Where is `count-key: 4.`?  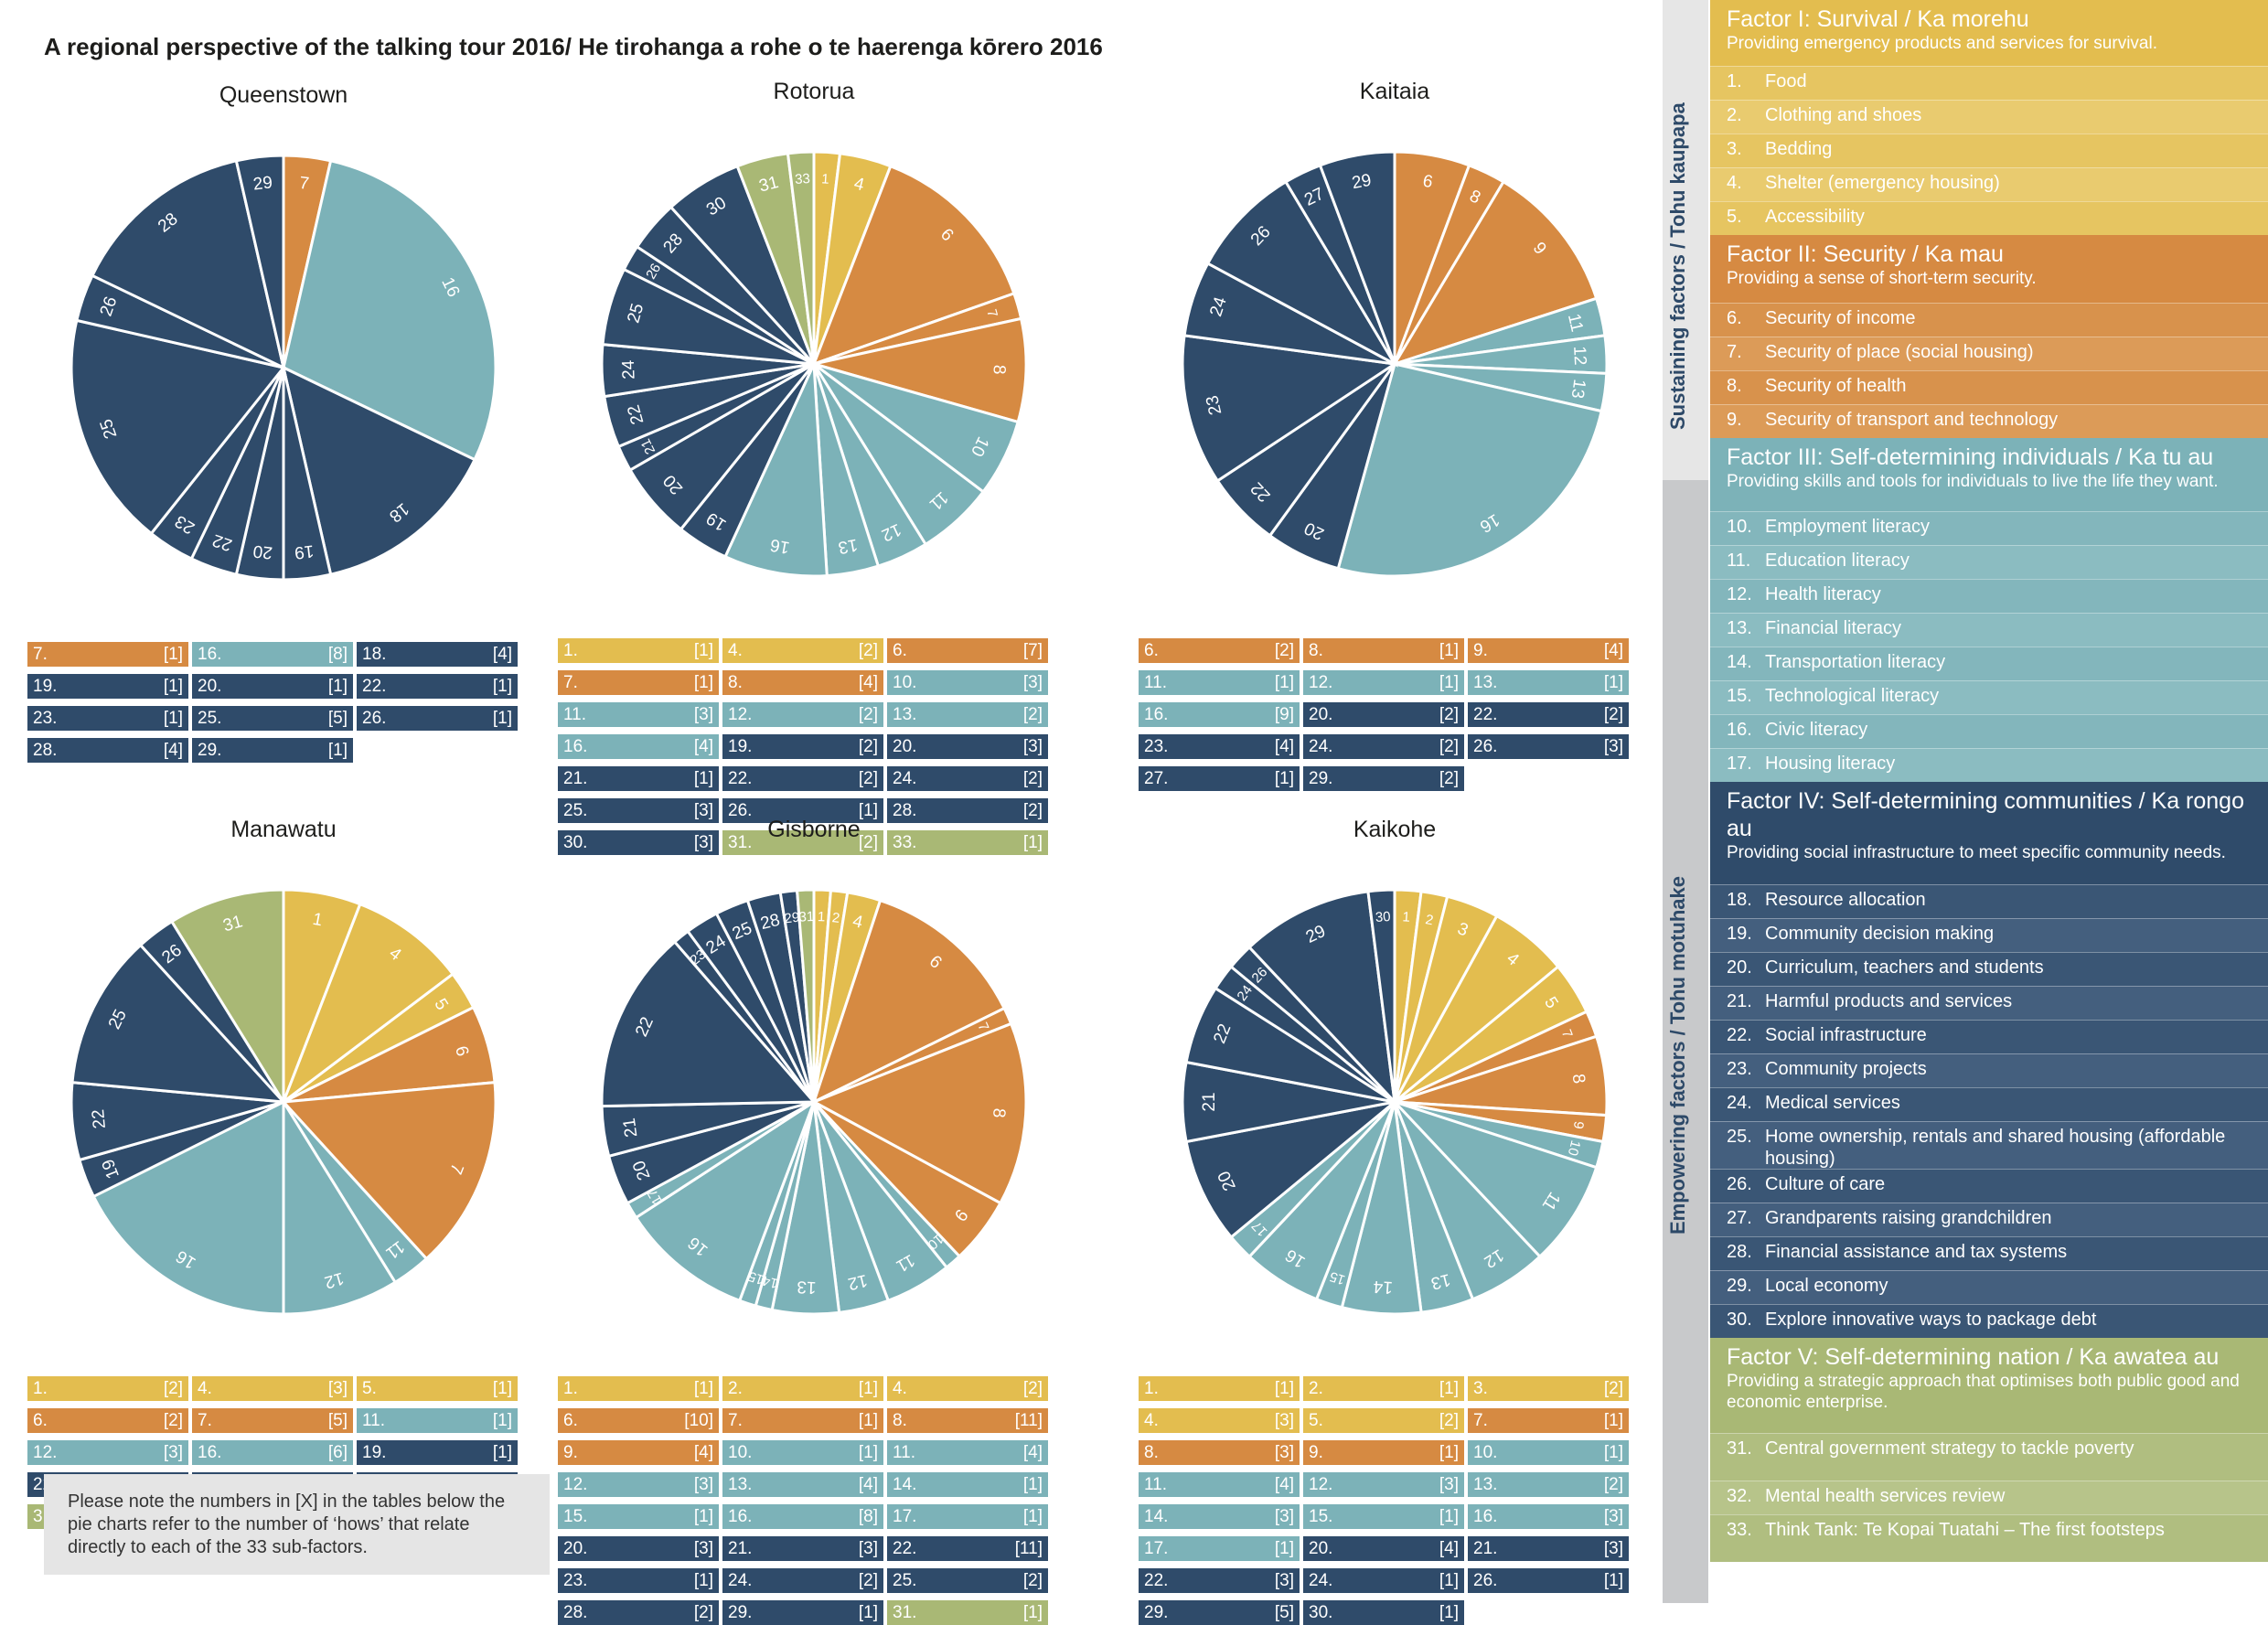 count-key: 4. is located at coordinates (735, 650).